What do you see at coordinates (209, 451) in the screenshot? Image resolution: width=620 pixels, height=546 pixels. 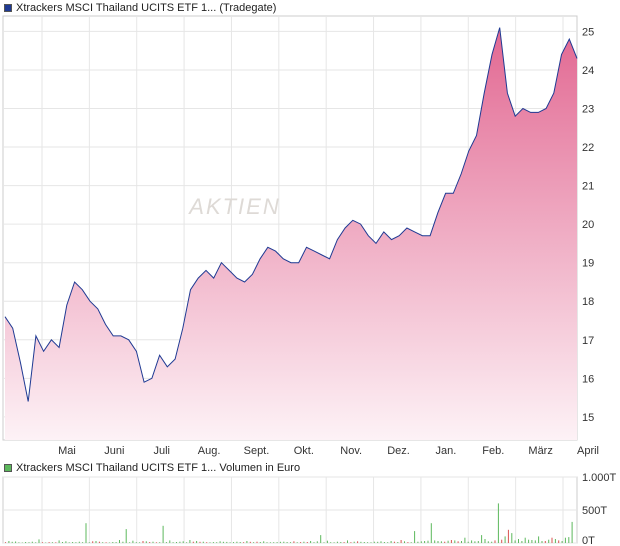 I see `price-x-tick-label: Aug.` at bounding box center [209, 451].